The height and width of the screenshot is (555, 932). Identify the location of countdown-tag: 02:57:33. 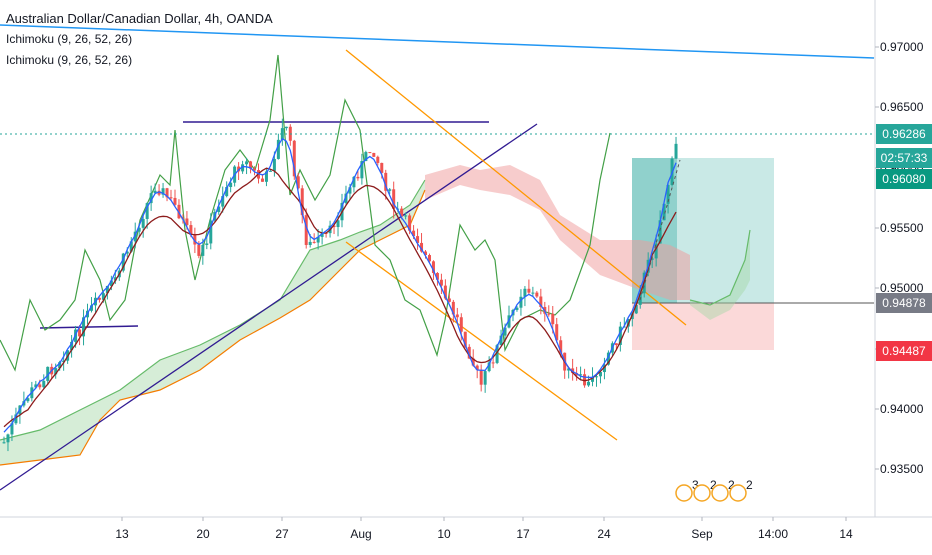
(904, 158).